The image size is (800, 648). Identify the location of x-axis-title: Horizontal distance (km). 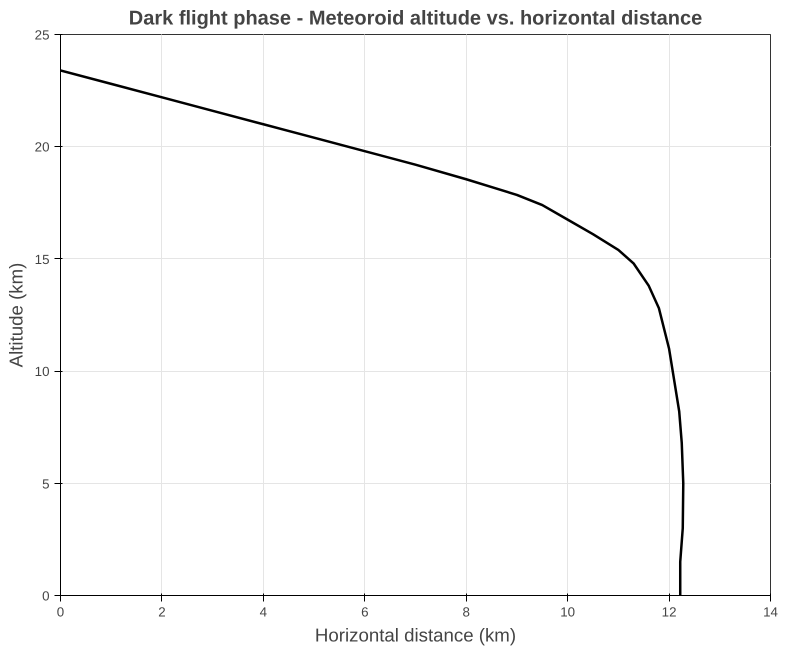
(415, 635).